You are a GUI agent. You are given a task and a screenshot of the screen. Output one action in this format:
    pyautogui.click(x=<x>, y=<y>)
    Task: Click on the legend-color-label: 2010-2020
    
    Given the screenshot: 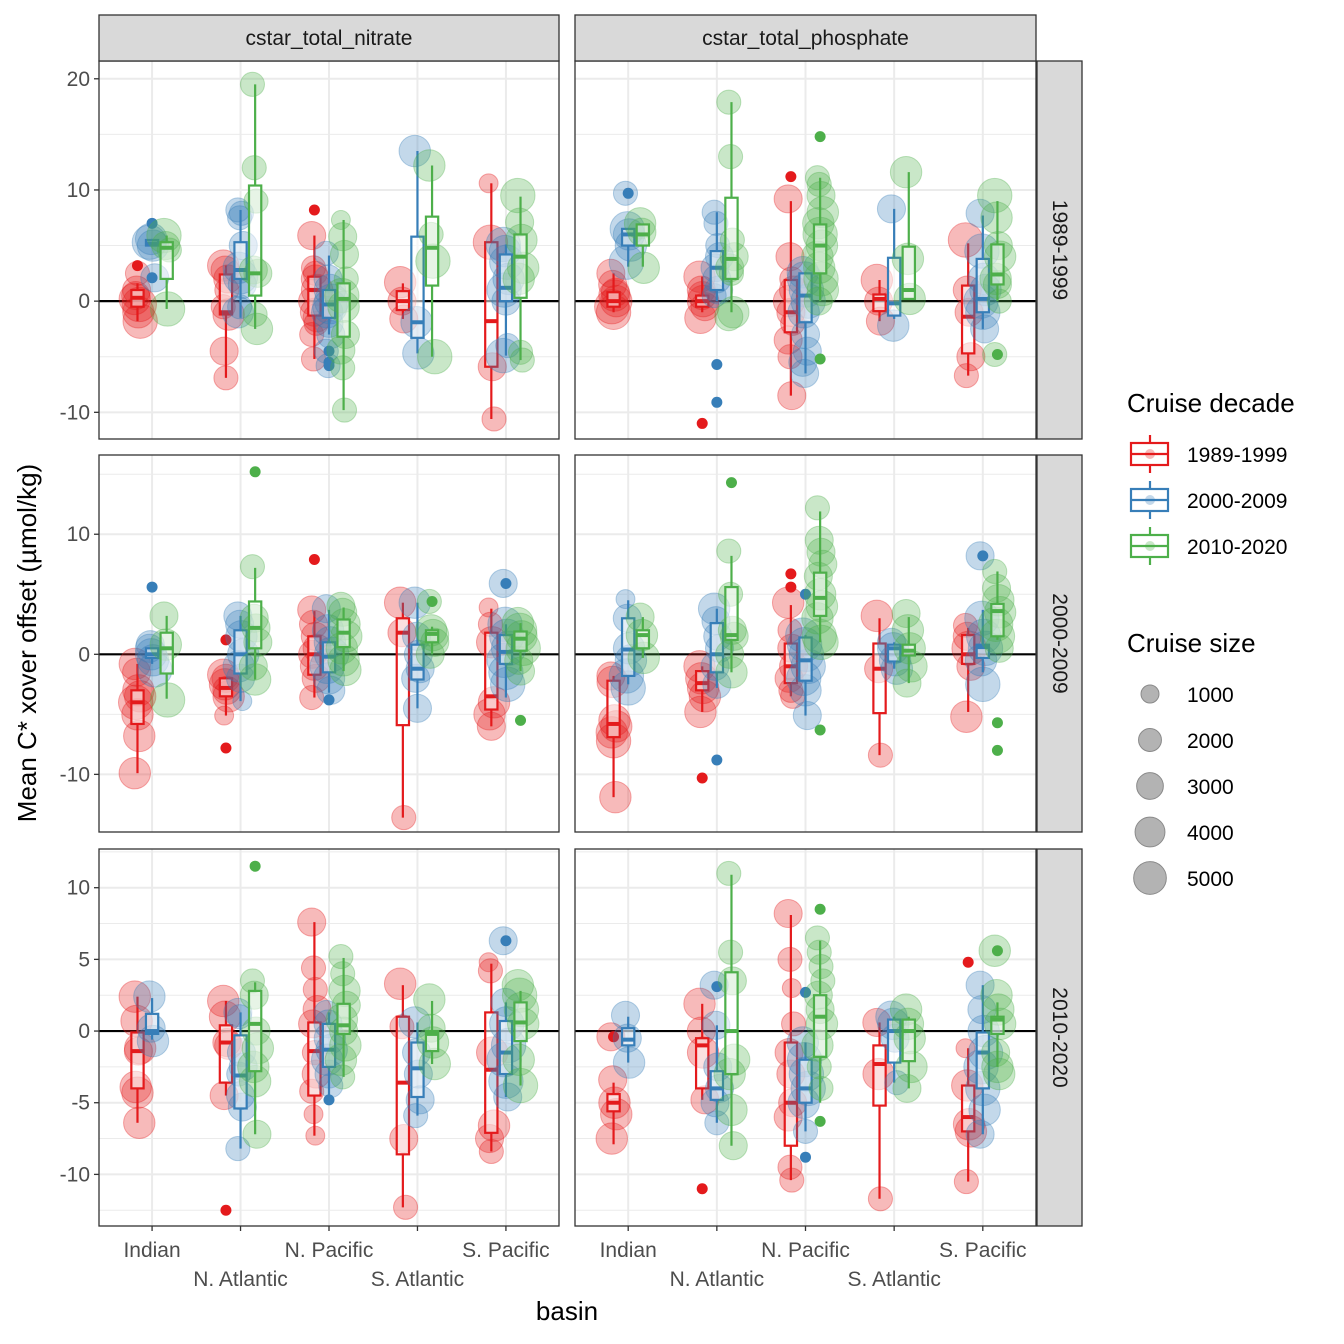 What is the action you would take?
    pyautogui.click(x=1237, y=547)
    